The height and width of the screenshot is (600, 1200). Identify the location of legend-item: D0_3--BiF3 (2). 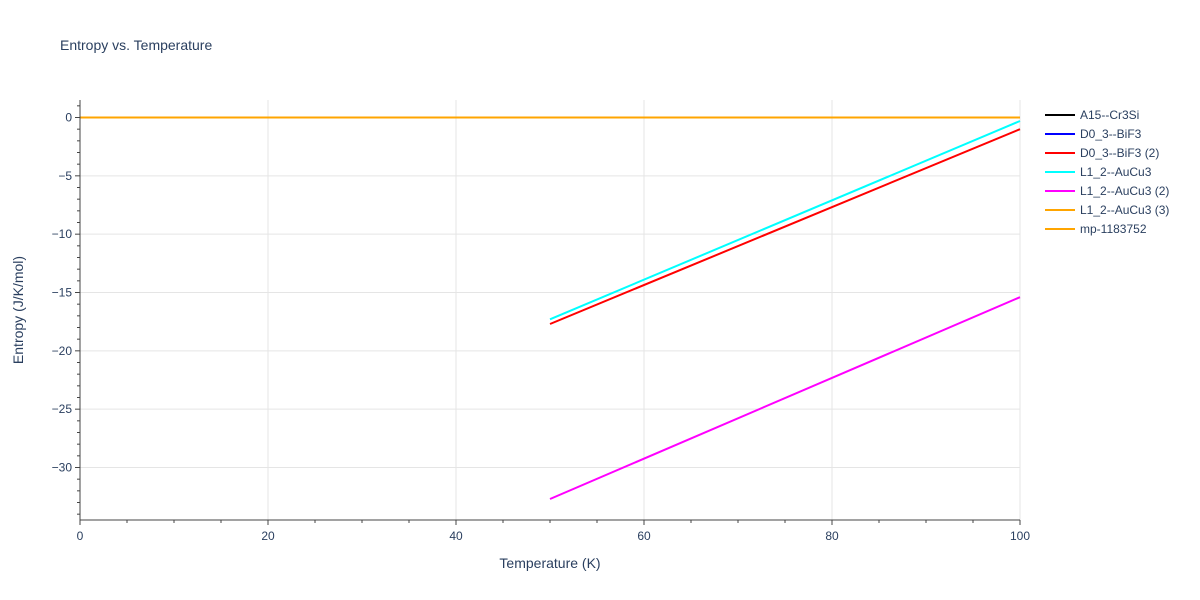
(1102, 153).